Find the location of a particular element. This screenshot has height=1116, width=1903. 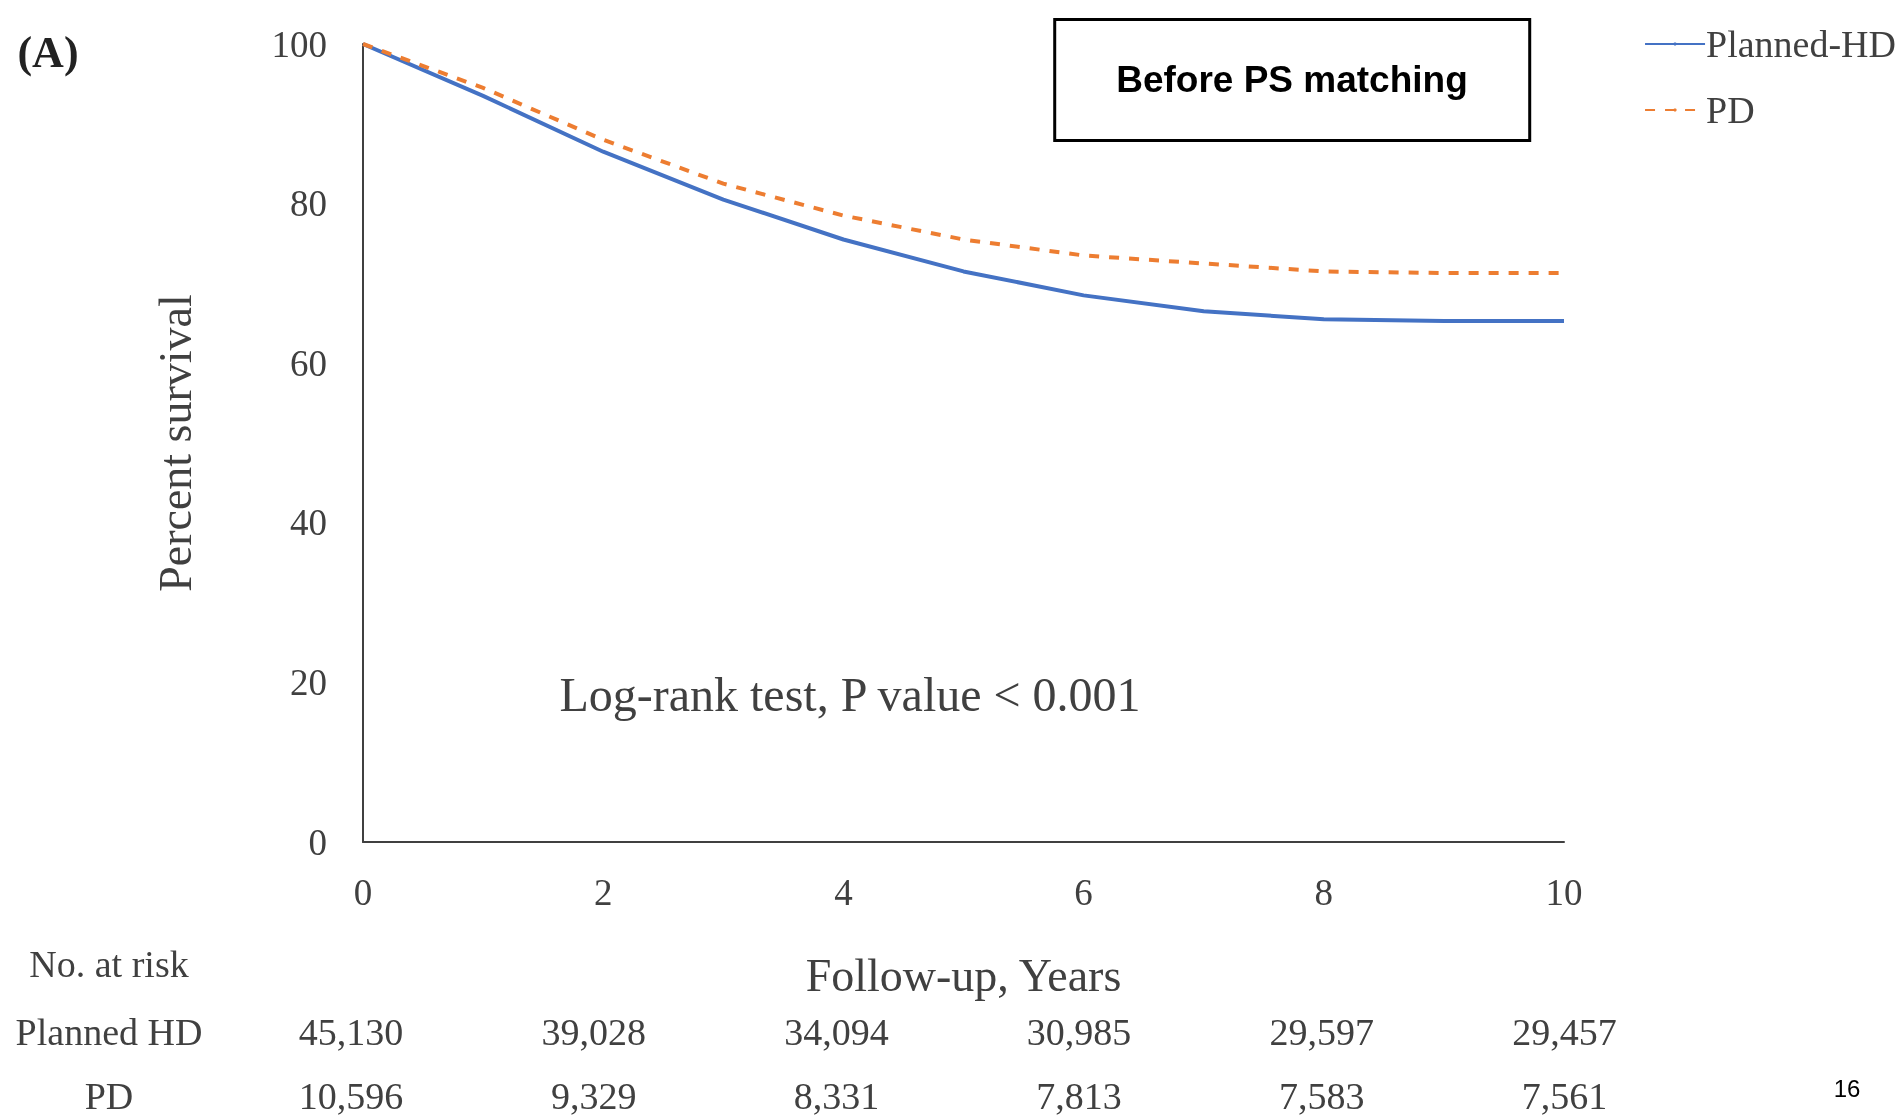

text: PD is located at coordinates (109, 1095).